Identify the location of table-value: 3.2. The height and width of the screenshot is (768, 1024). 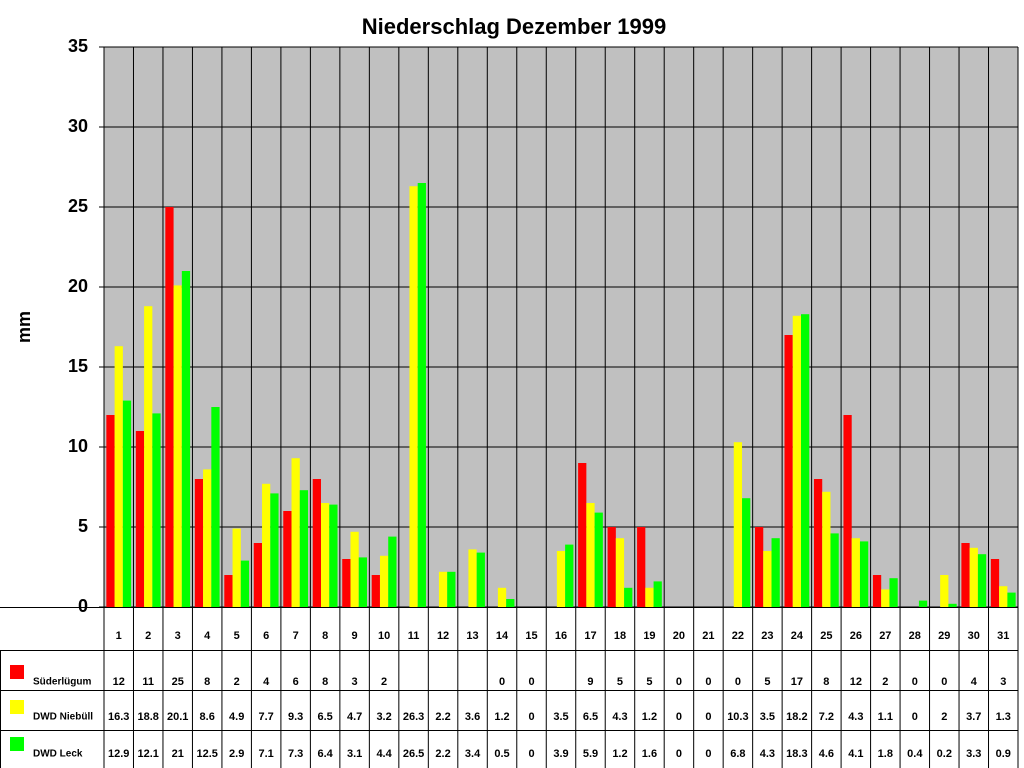
(383, 717).